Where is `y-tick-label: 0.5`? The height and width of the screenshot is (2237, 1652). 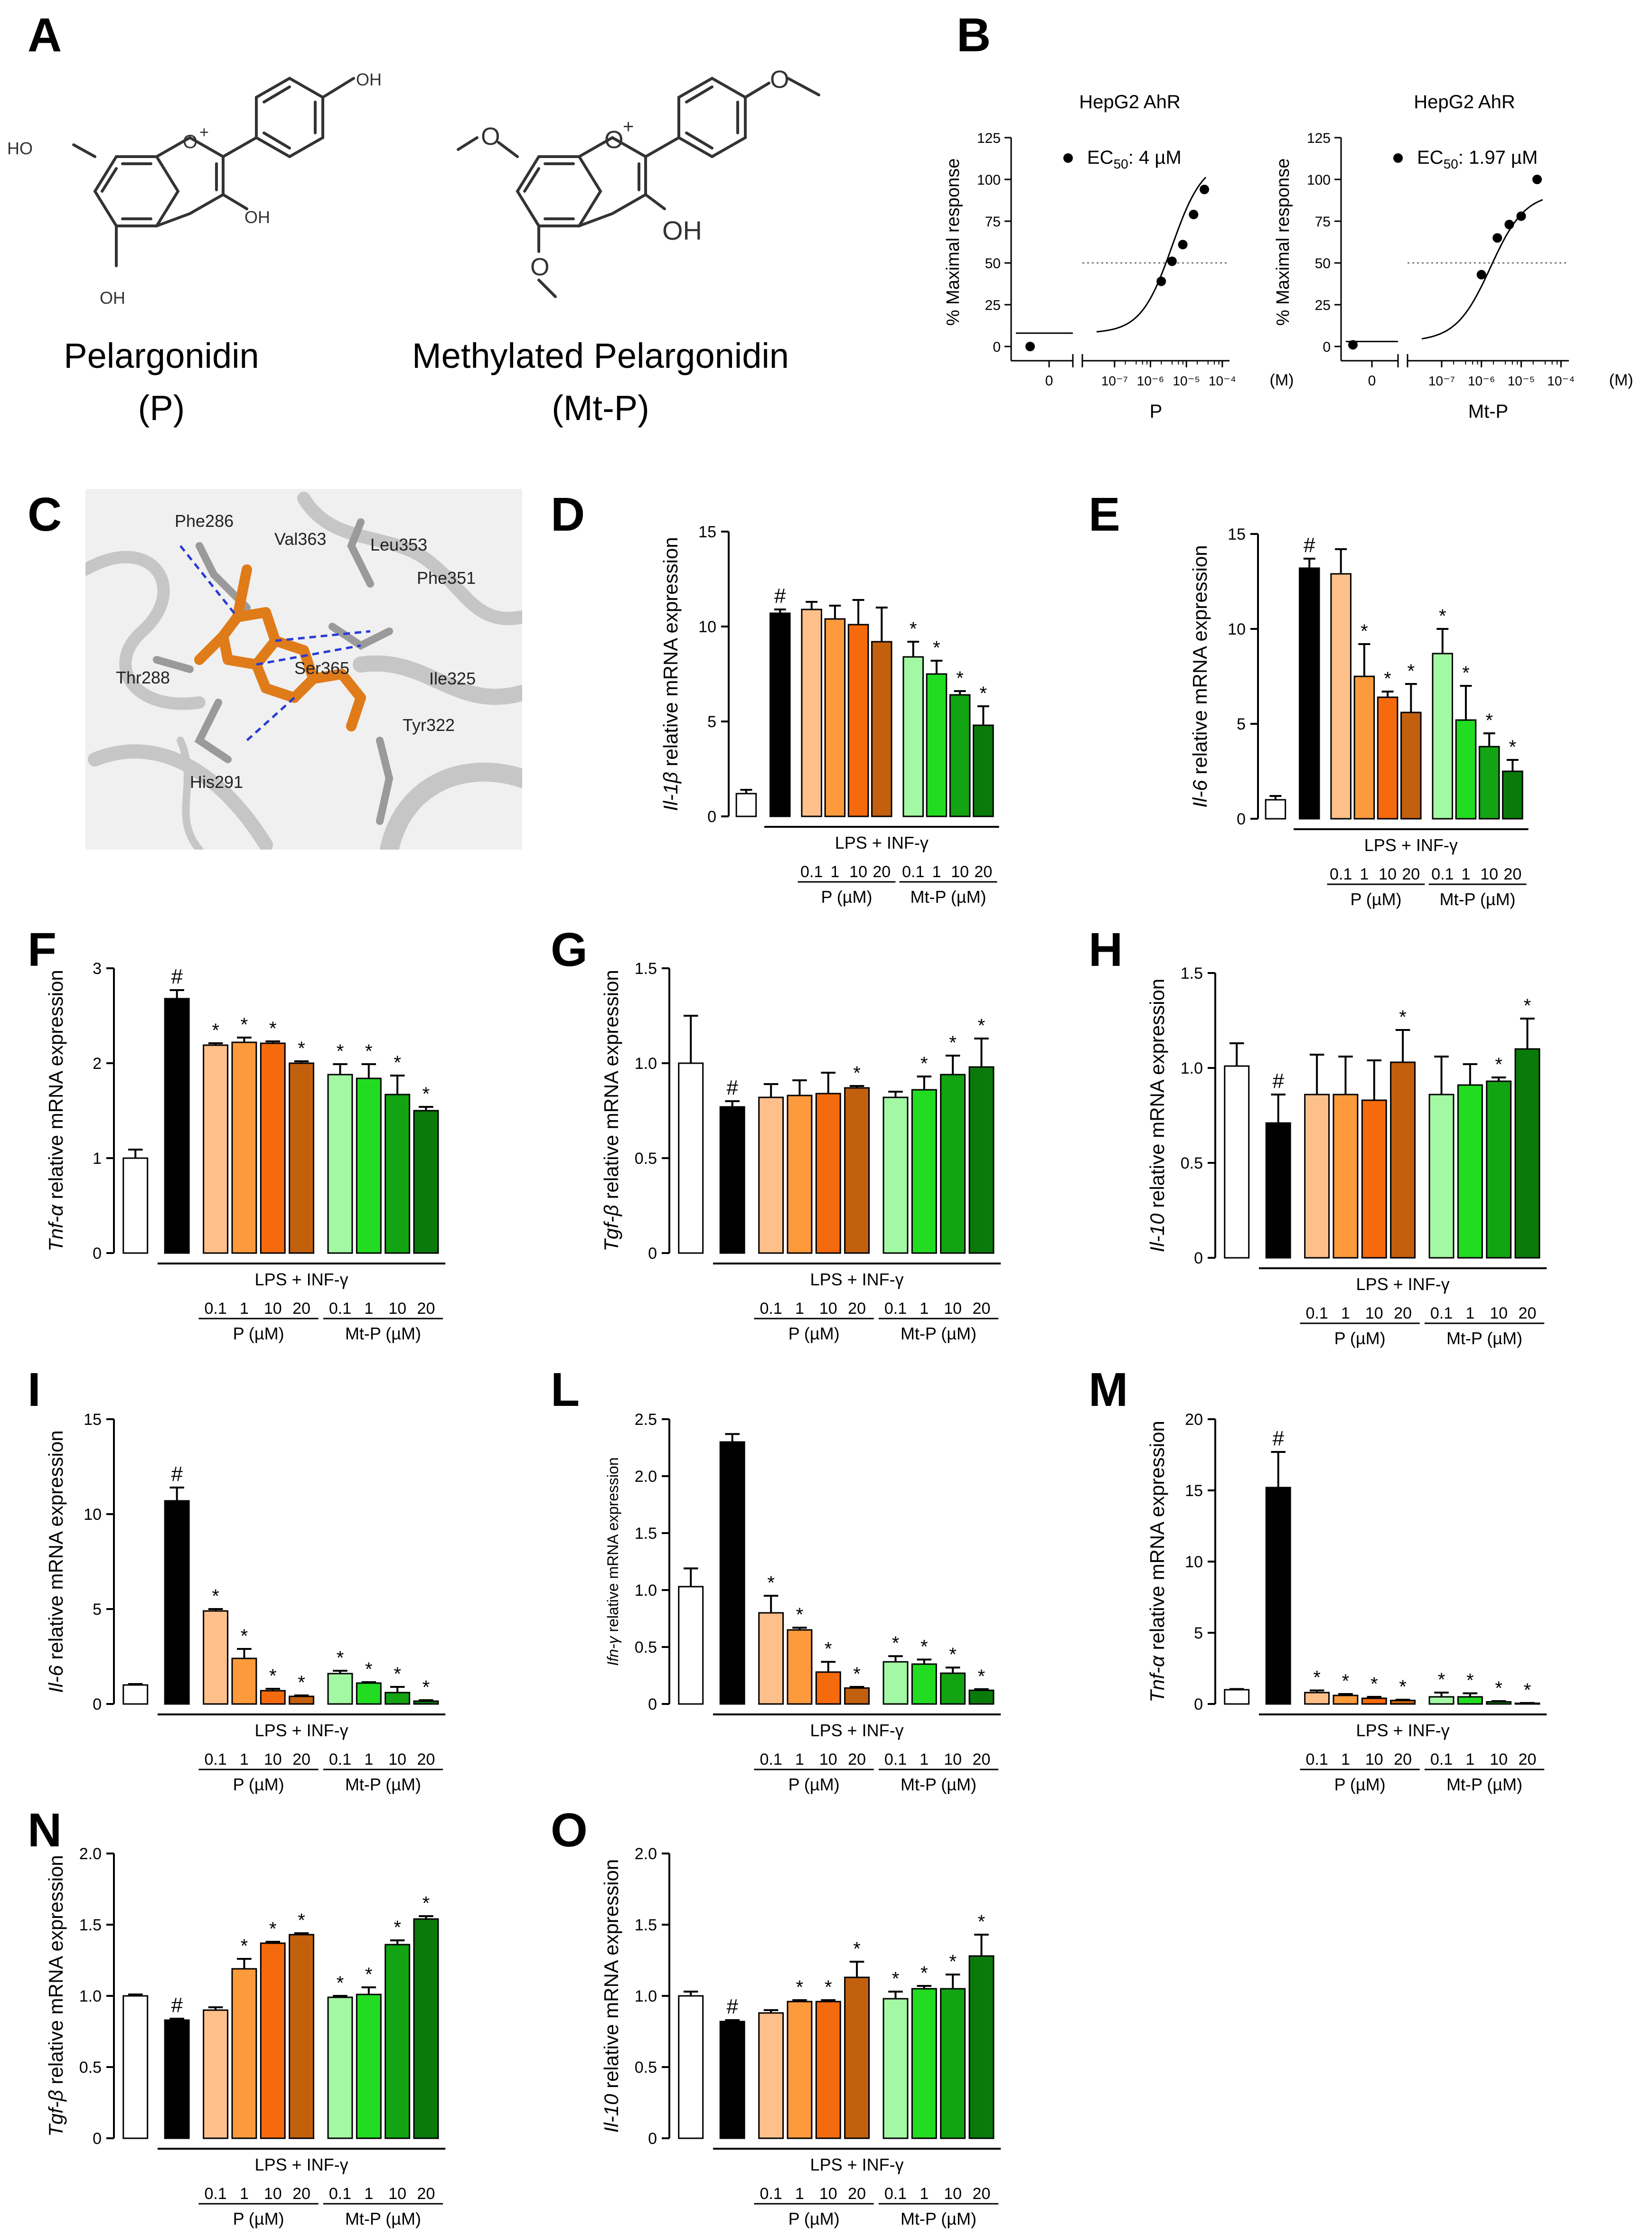
y-tick-label: 0.5 is located at coordinates (646, 2068).